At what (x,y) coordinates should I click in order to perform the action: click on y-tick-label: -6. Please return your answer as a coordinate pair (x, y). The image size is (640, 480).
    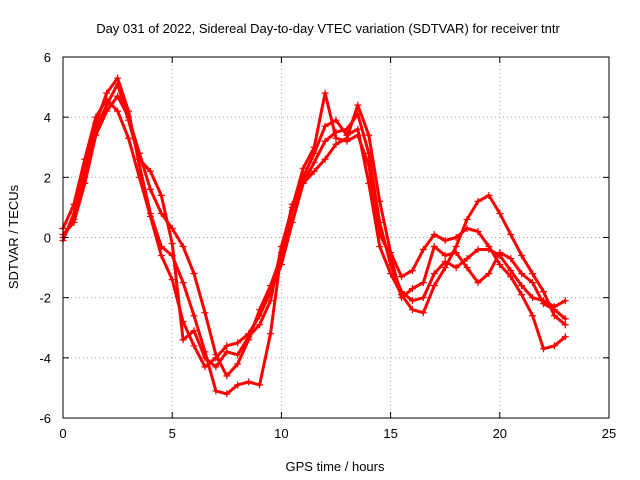
    Looking at the image, I should click on (45, 418).